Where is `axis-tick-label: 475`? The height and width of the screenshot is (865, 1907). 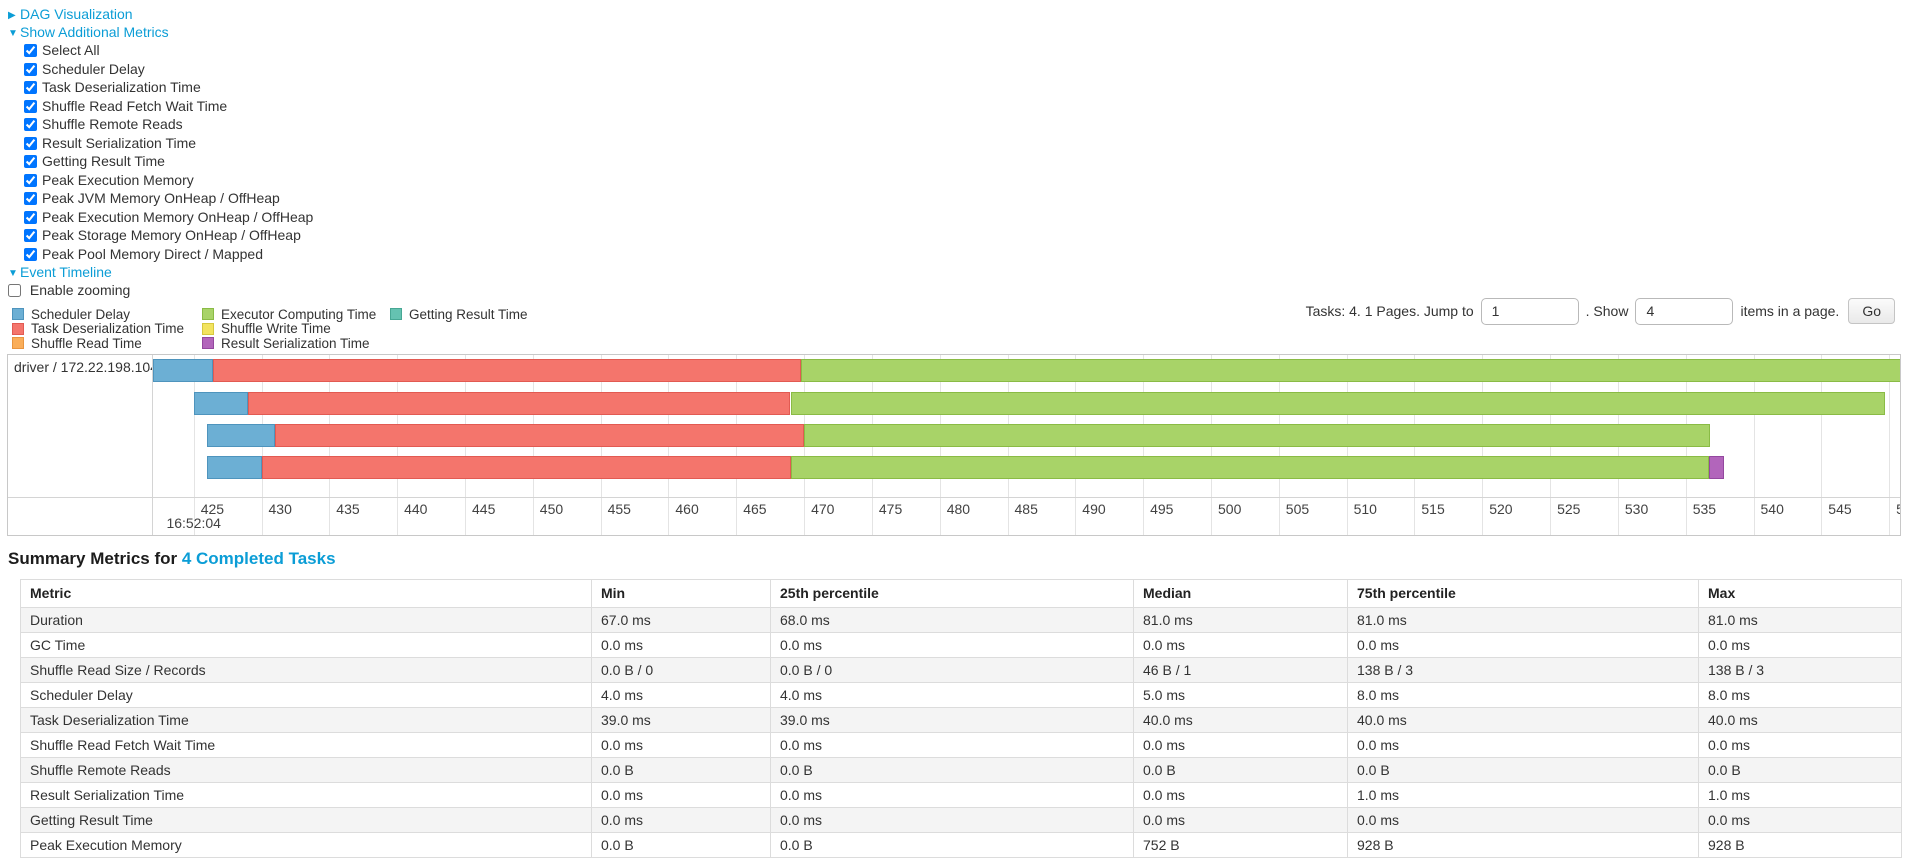
axis-tick-label: 475 is located at coordinates (890, 508).